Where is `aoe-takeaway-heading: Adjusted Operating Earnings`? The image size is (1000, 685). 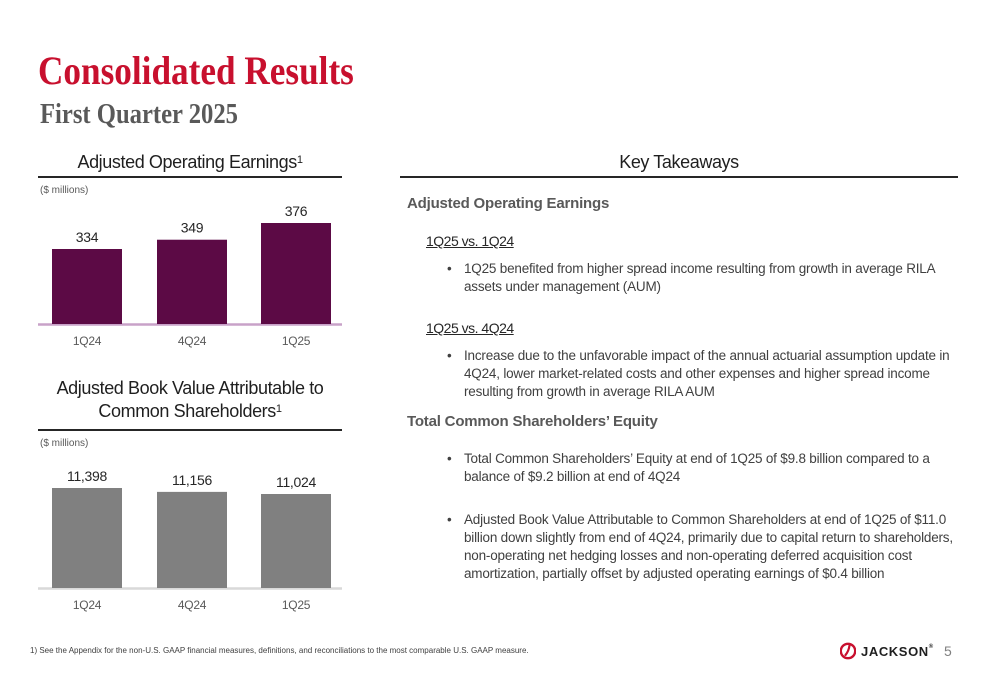 aoe-takeaway-heading: Adjusted Operating Earnings is located at coordinates (508, 203).